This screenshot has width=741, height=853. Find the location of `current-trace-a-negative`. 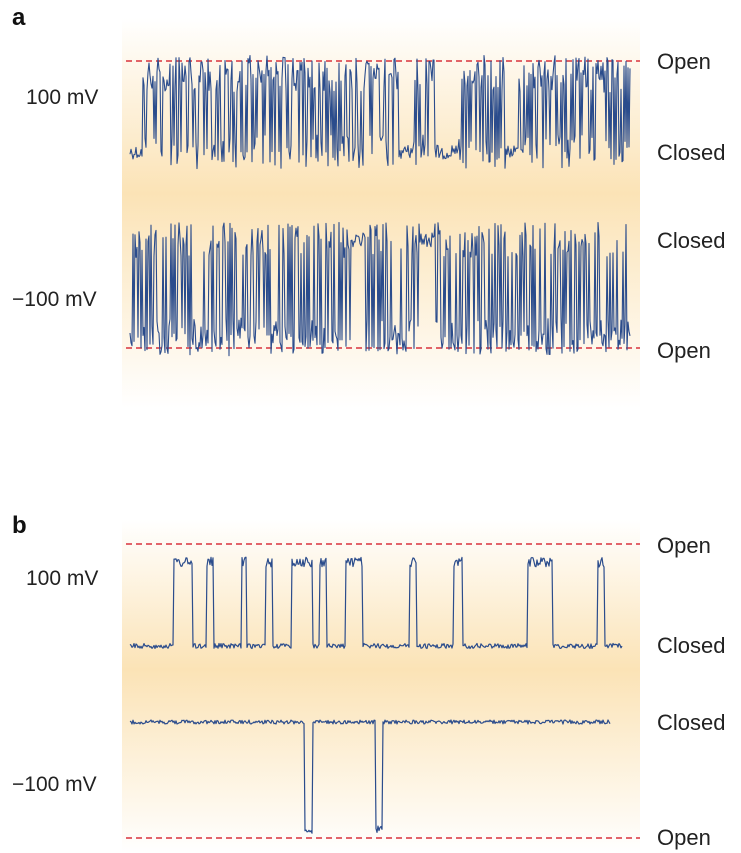

current-trace-a-negative is located at coordinates (380, 289).